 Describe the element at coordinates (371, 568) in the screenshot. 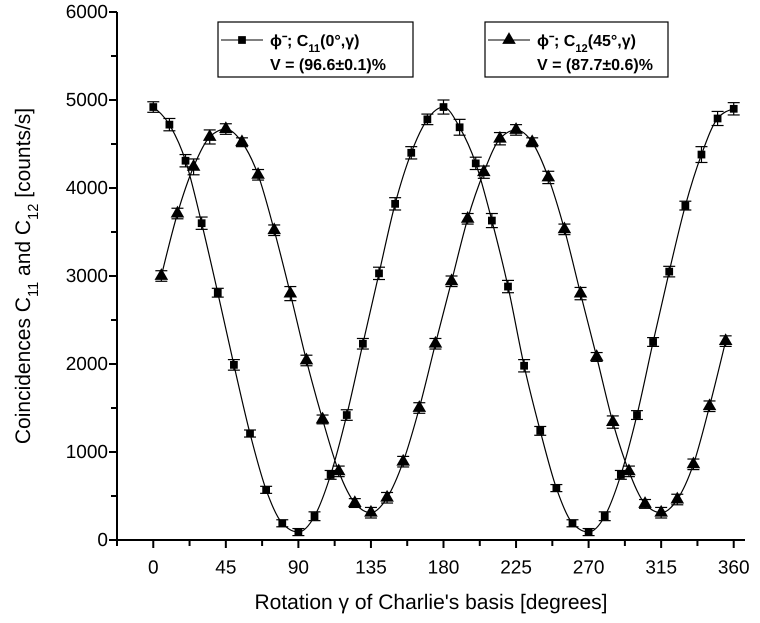

I see `x-tick-label: 135` at that location.